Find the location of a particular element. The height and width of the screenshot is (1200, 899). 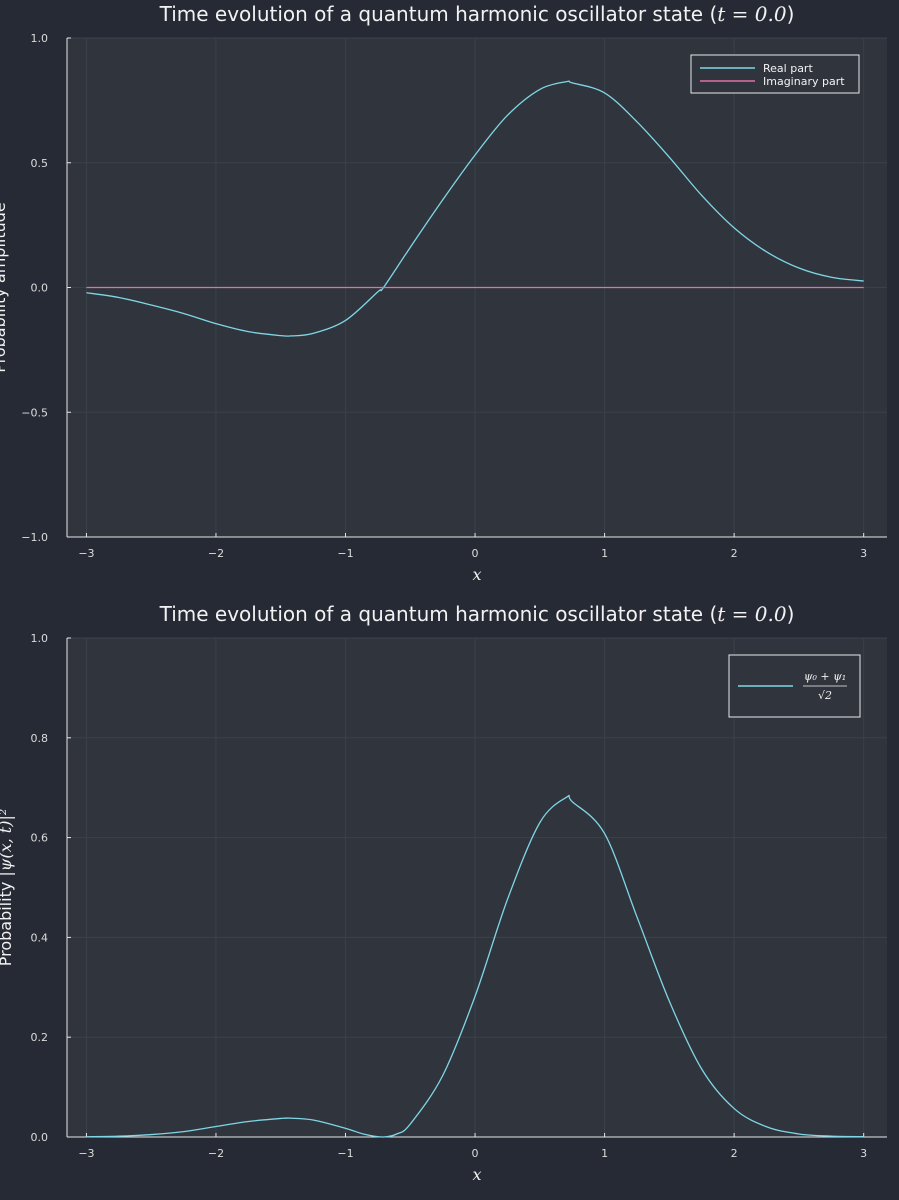

y-axis-label: Probability amplitude is located at coordinates (4, 287).